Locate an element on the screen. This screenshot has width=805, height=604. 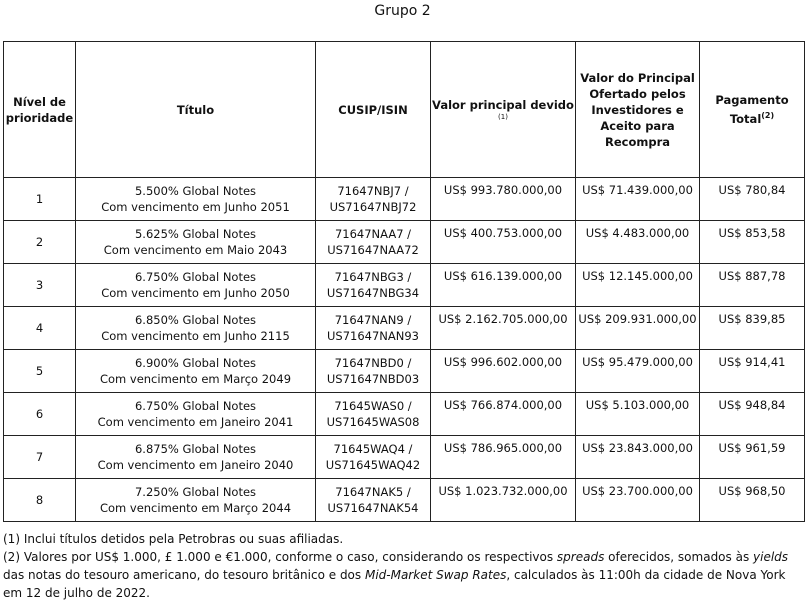
cell-line: US71647NBD03 is located at coordinates (373, 379).